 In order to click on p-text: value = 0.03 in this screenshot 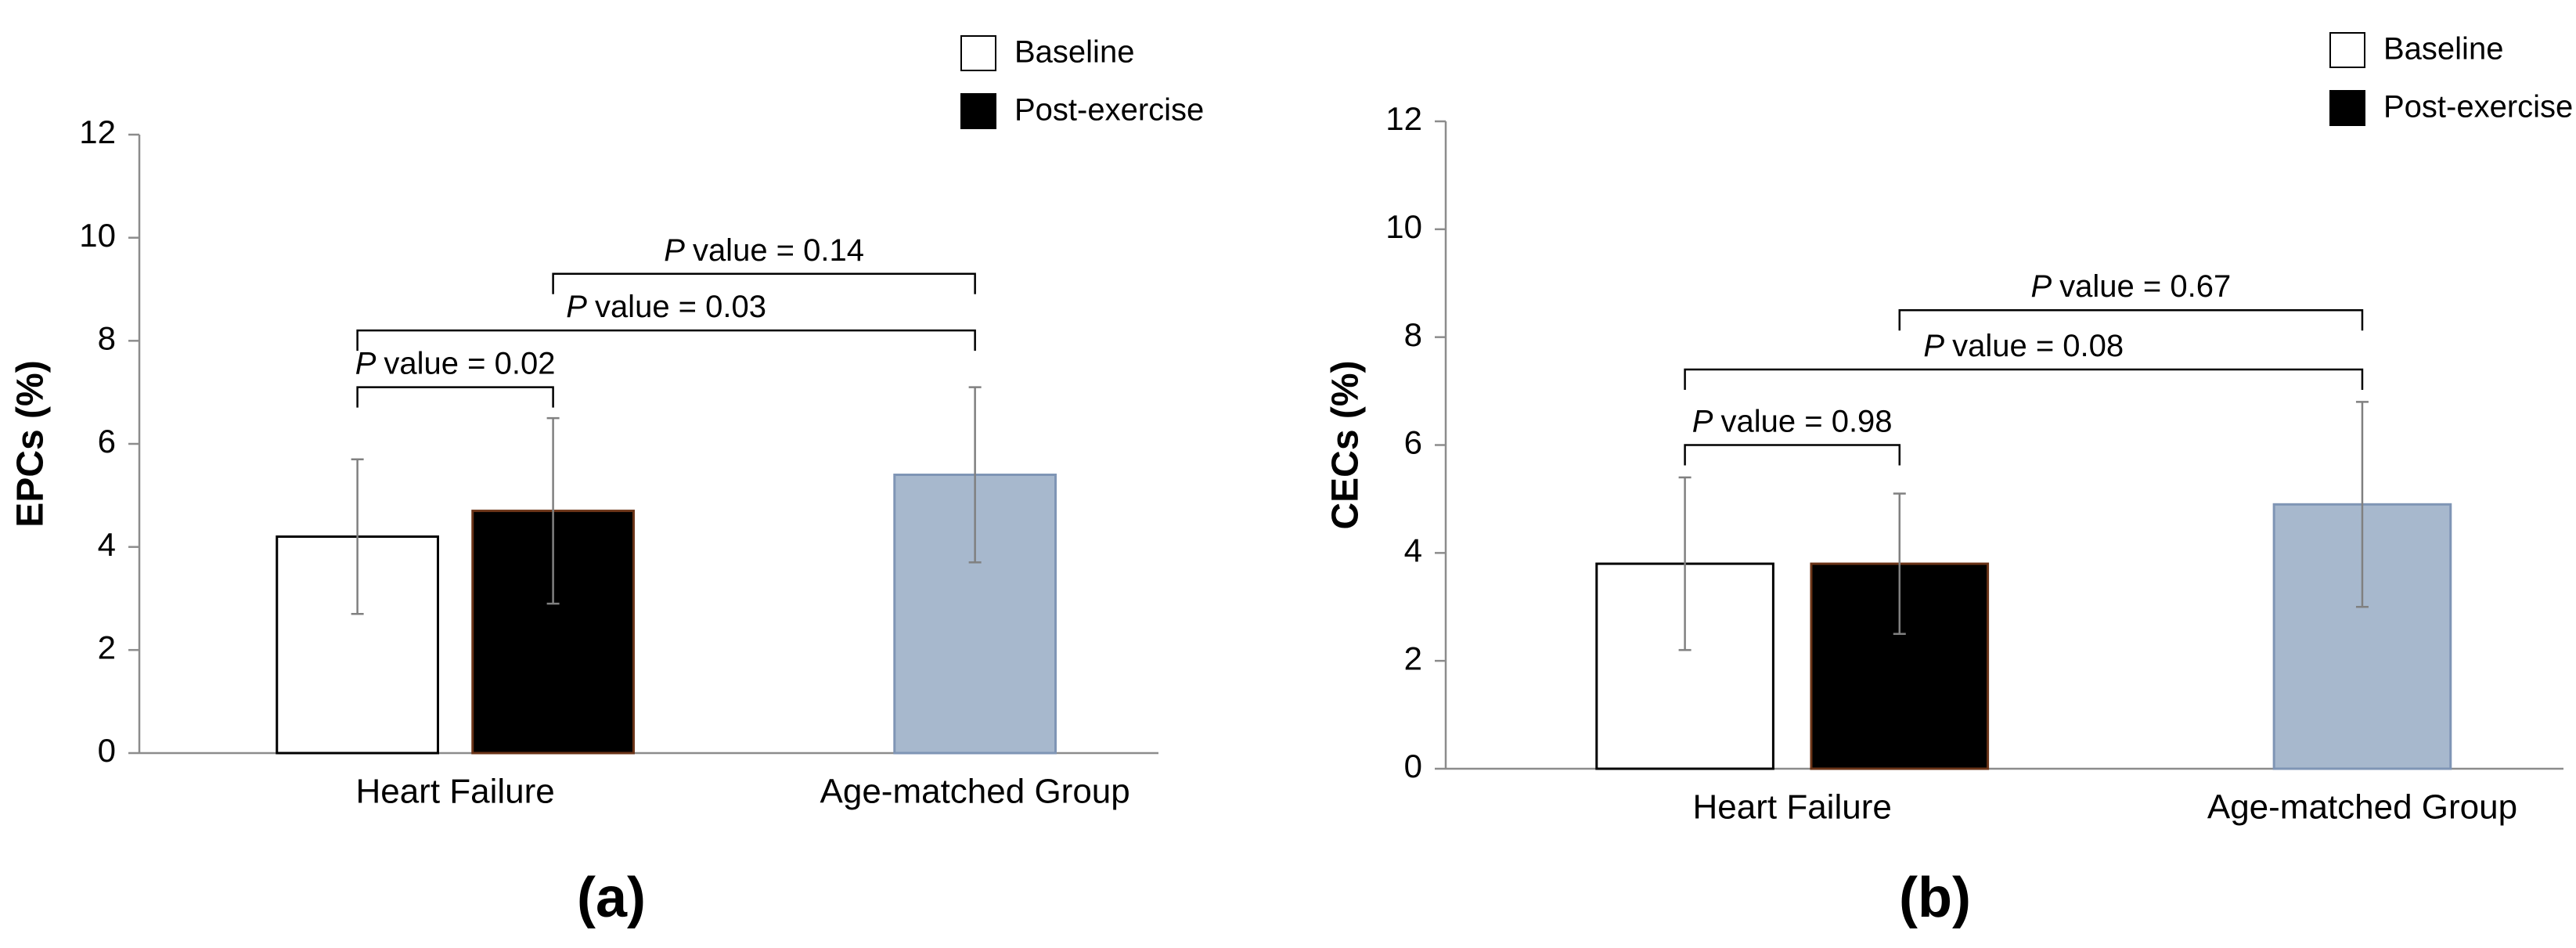, I will do `click(680, 307)`.